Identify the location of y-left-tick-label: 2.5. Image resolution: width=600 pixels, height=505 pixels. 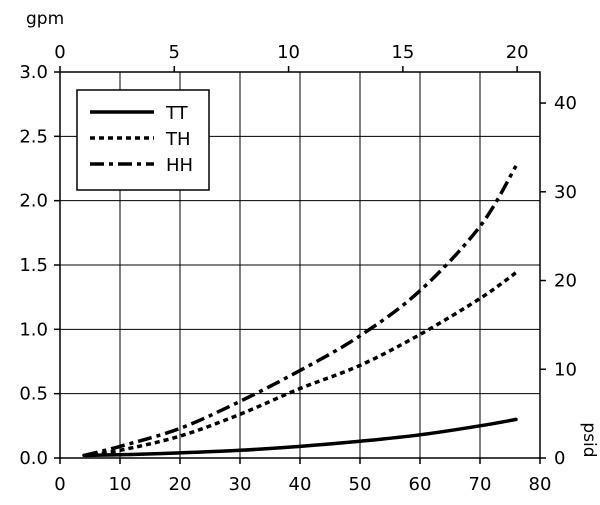
(33, 136).